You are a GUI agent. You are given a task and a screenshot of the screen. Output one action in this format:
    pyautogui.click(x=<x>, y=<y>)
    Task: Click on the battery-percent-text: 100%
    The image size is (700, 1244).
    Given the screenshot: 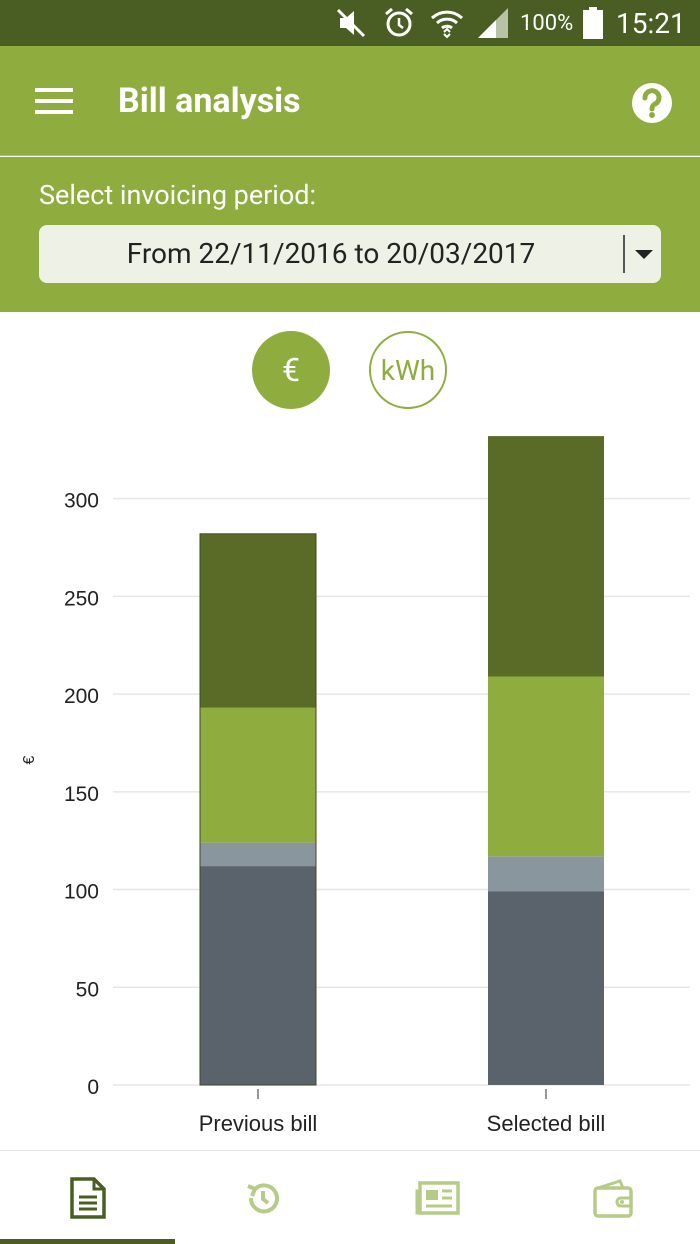 What is the action you would take?
    pyautogui.click(x=547, y=23)
    